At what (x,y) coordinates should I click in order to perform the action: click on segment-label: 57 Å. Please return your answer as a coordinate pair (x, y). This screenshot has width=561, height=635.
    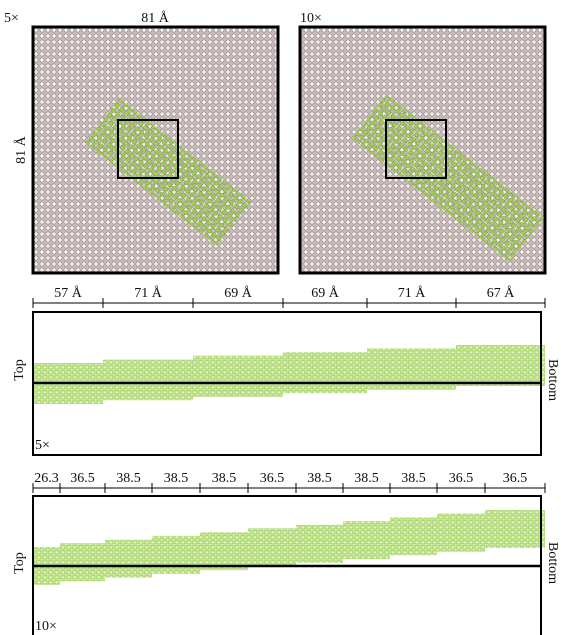
    Looking at the image, I should click on (68, 293).